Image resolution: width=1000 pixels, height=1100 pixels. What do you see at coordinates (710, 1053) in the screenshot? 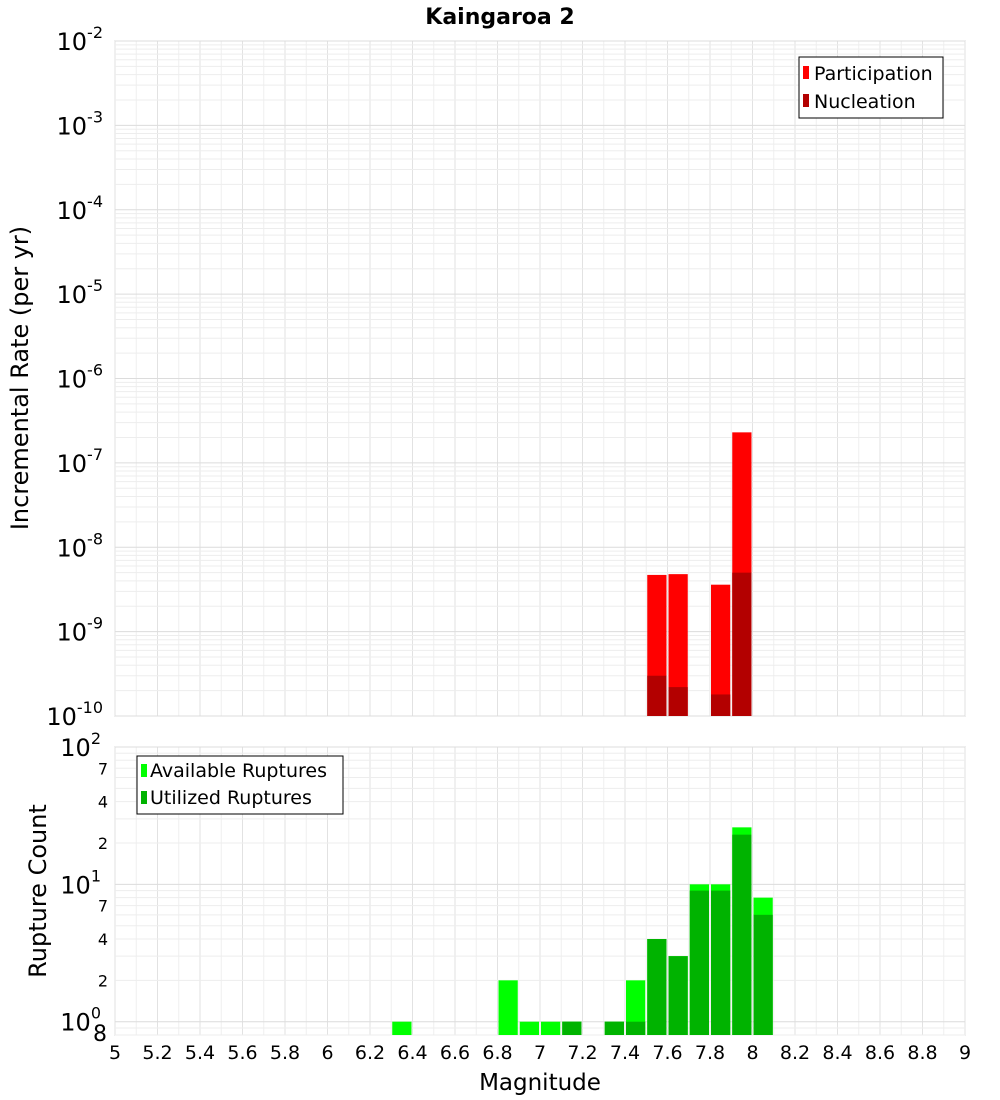
I see `x-tick-label: 7.8` at bounding box center [710, 1053].